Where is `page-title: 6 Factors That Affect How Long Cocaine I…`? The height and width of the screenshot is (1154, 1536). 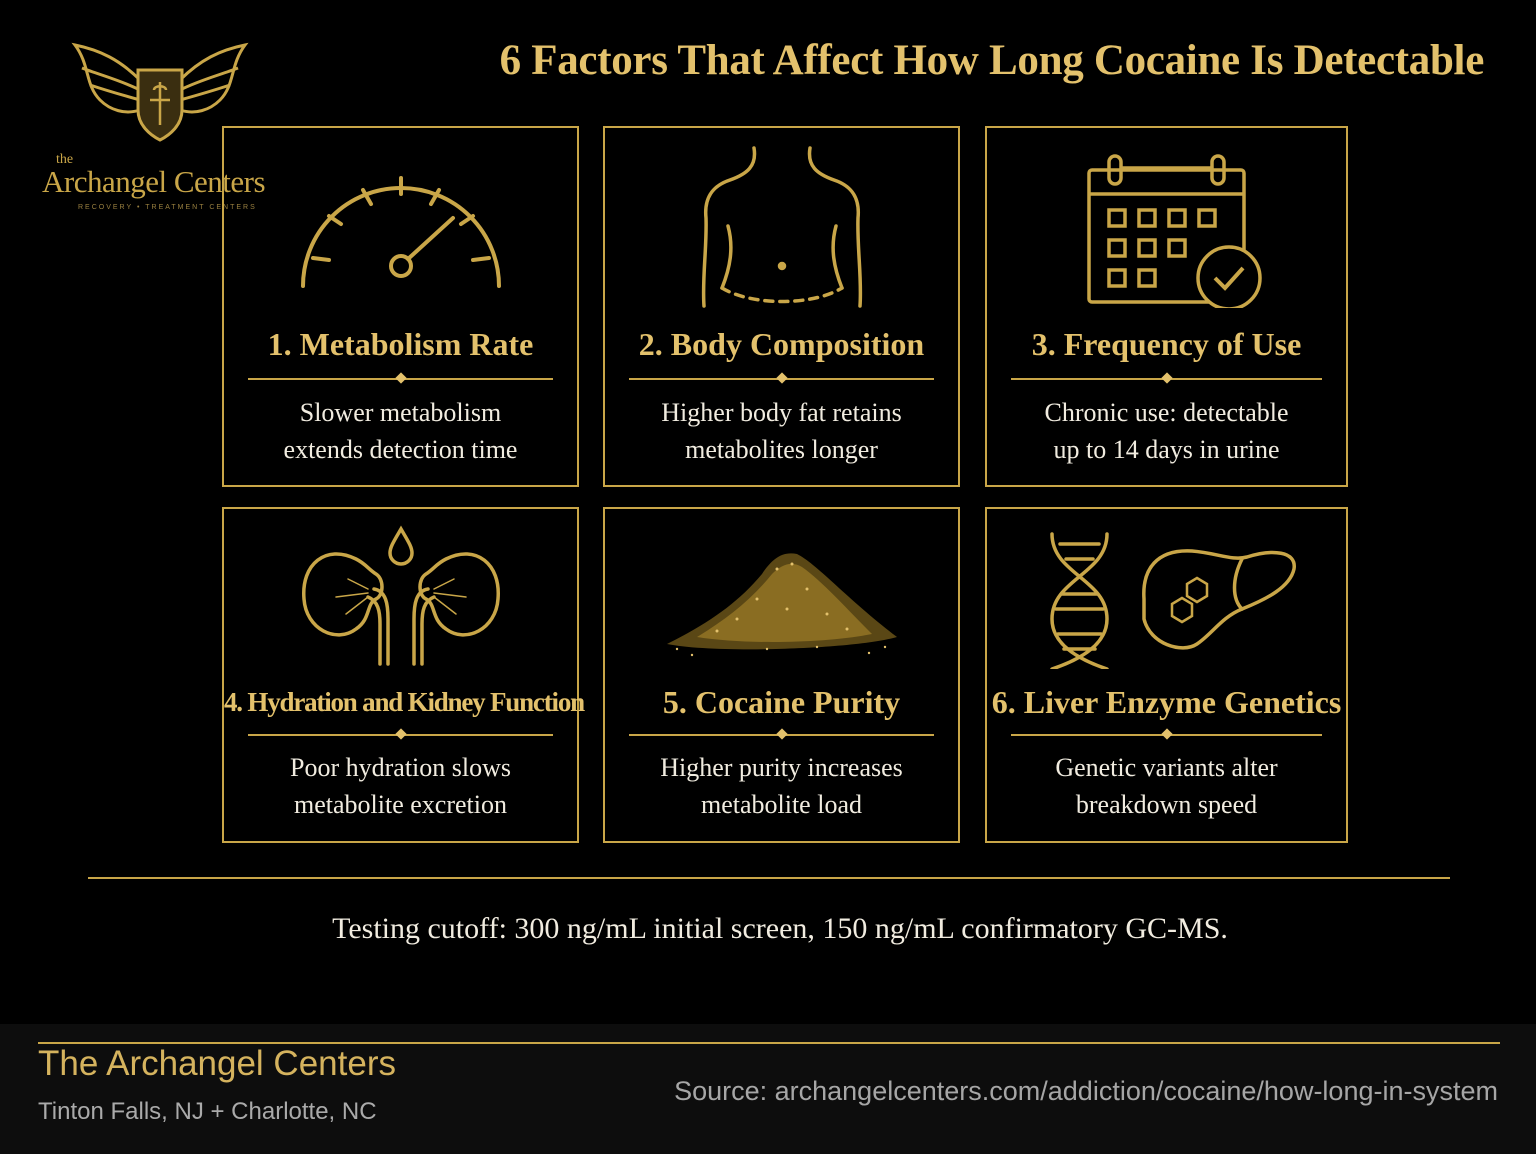 page-title: 6 Factors That Affect How Long Cocaine I… is located at coordinates (992, 60).